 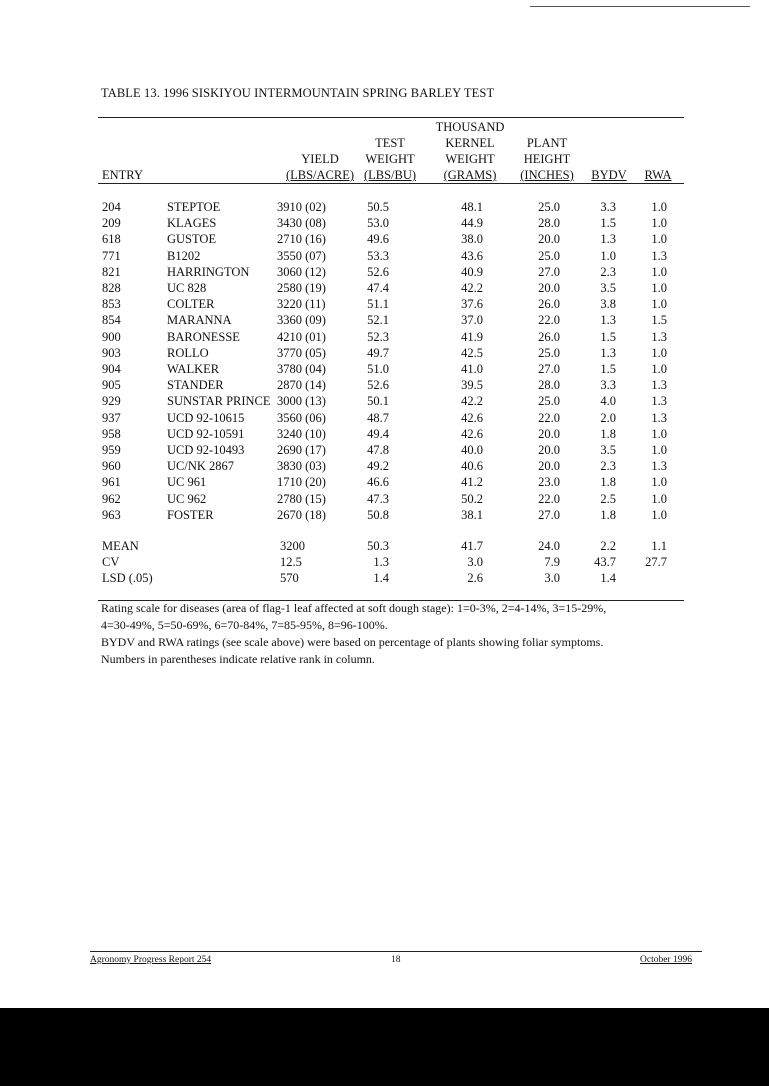 I want to click on summary-row: CV 12.5 1.3 3.0 7.9 43.7 27.7, so click(x=384, y=562).